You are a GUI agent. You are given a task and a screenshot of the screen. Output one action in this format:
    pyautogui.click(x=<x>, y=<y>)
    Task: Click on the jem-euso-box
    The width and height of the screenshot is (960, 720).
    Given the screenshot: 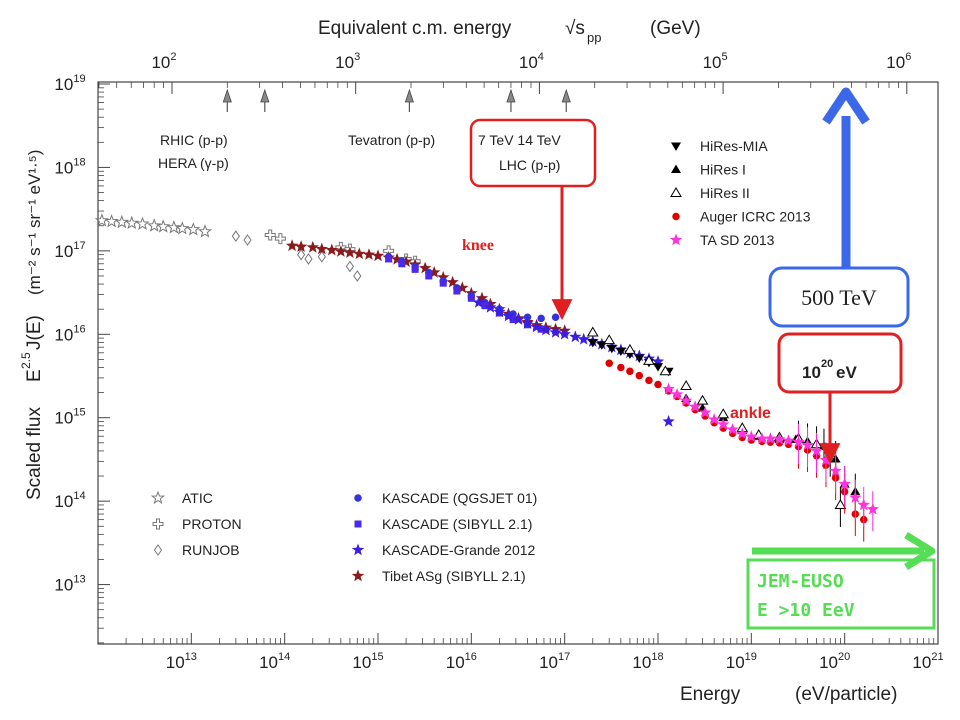 What is the action you would take?
    pyautogui.click(x=841, y=594)
    